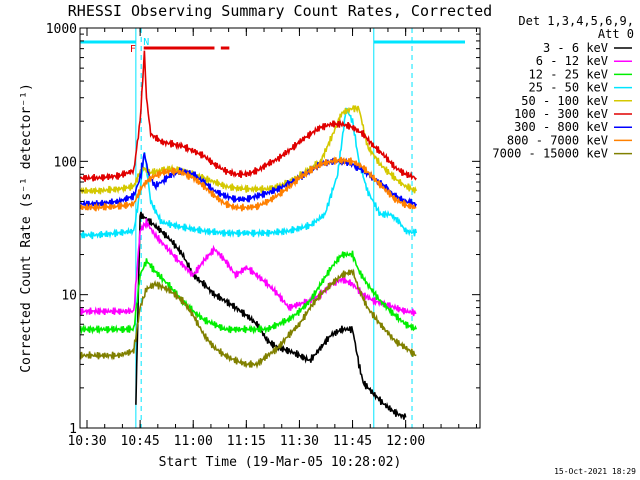 This screenshot has height=480, width=640. What do you see at coordinates (280, 462) in the screenshot?
I see `x-axis-label: Start Time (19-Mar-05 10:28:02)` at bounding box center [280, 462].